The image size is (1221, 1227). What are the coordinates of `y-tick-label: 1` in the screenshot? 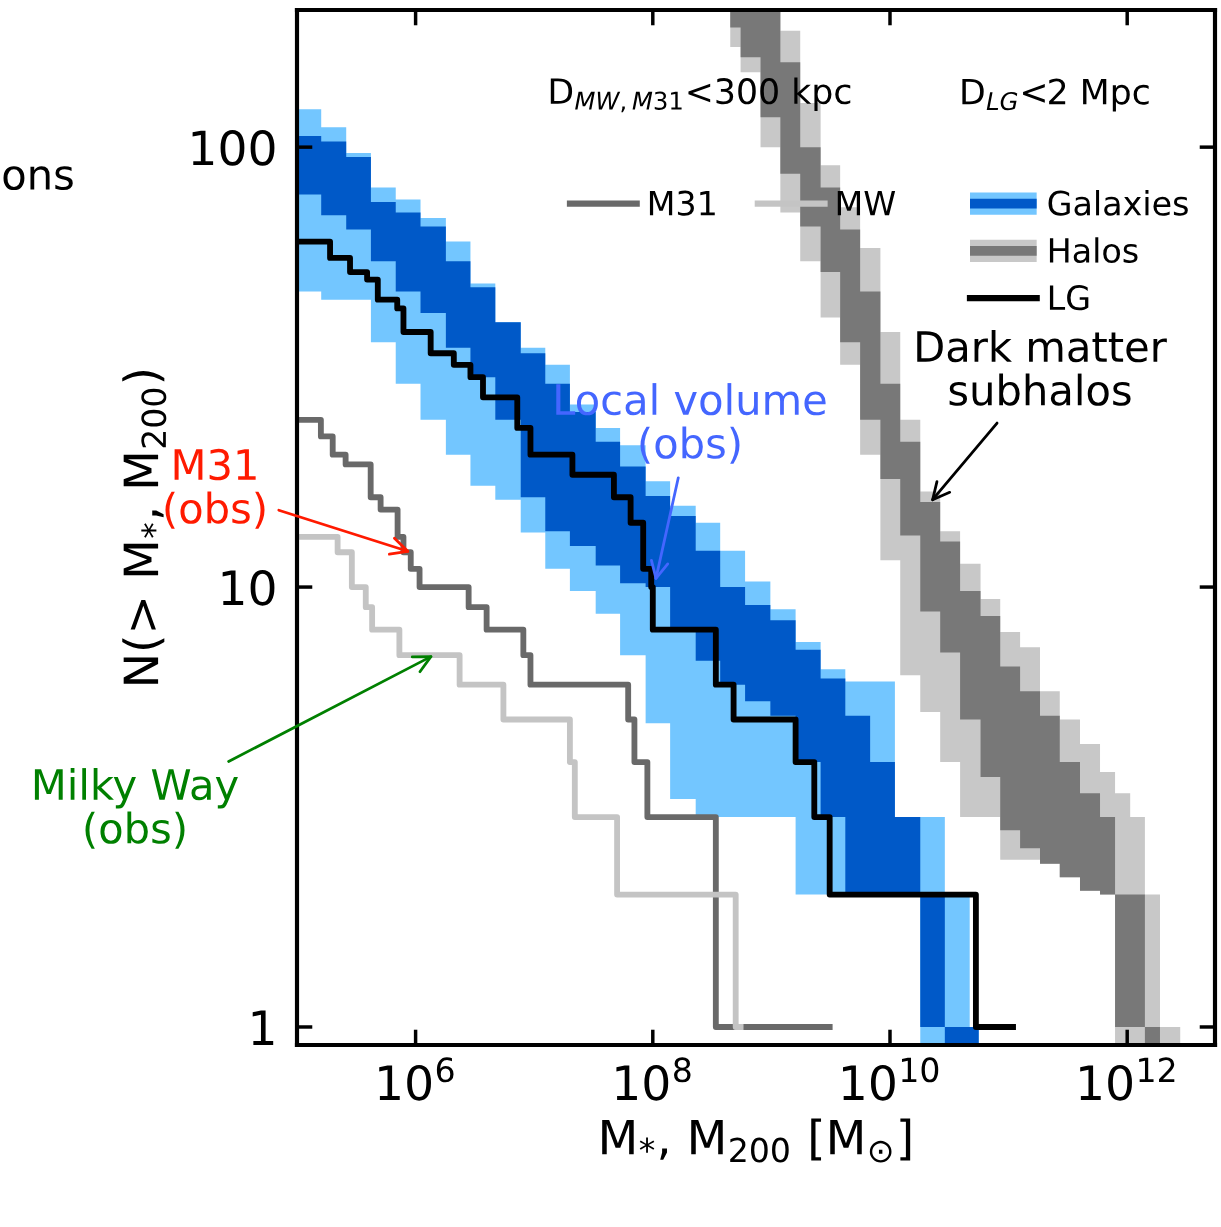 It's located at (263, 1027).